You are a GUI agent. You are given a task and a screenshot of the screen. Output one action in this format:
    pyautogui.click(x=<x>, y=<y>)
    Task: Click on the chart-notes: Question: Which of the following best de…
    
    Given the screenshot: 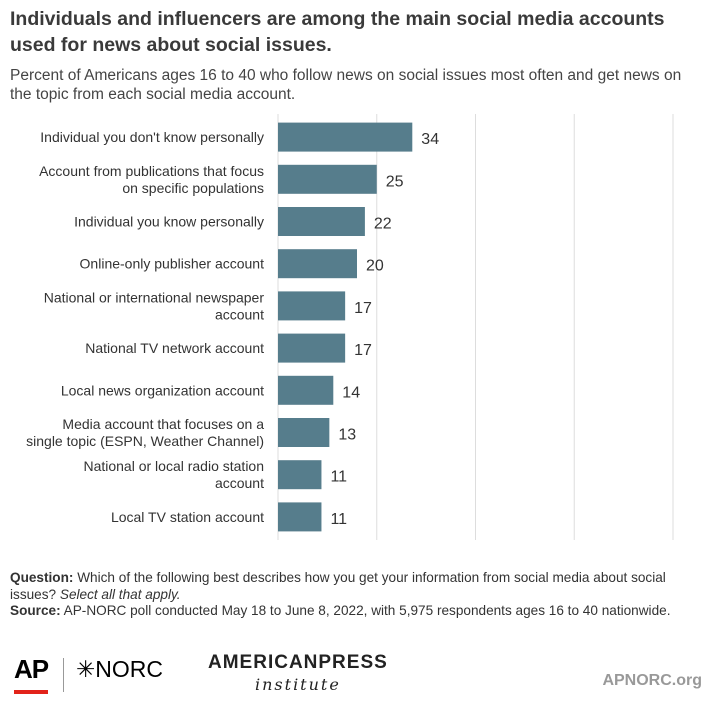 What is the action you would take?
    pyautogui.click(x=355, y=595)
    